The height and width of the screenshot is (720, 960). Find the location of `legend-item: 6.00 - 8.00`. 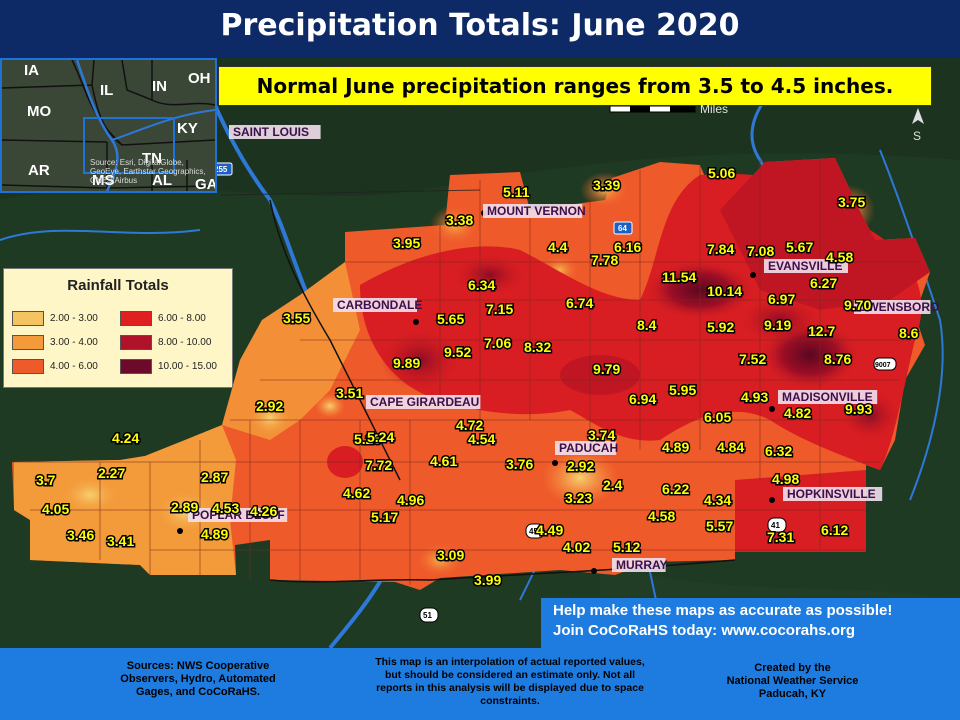

legend-item: 6.00 - 8.00 is located at coordinates (163, 319).